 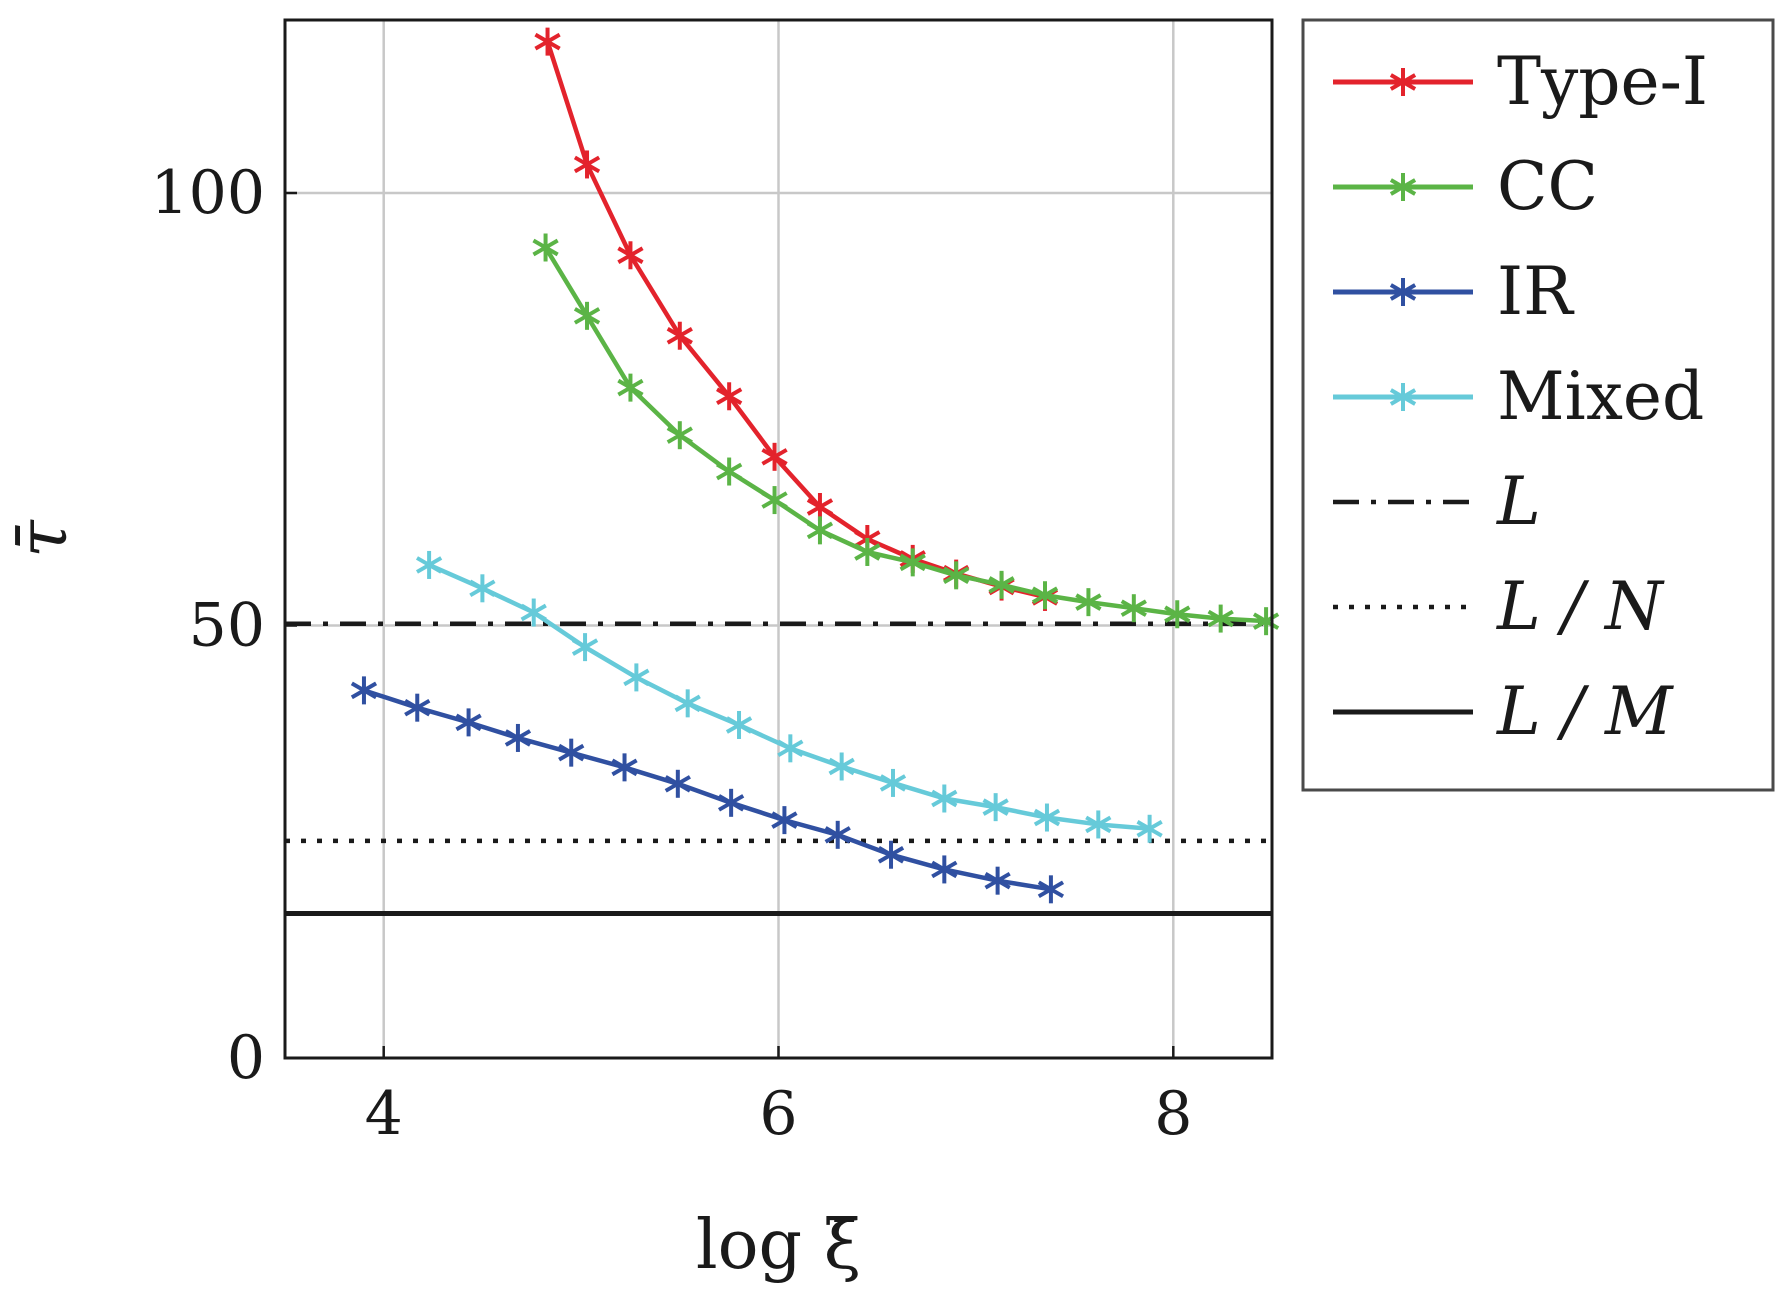 I want to click on series-mixed, so click(x=789, y=696).